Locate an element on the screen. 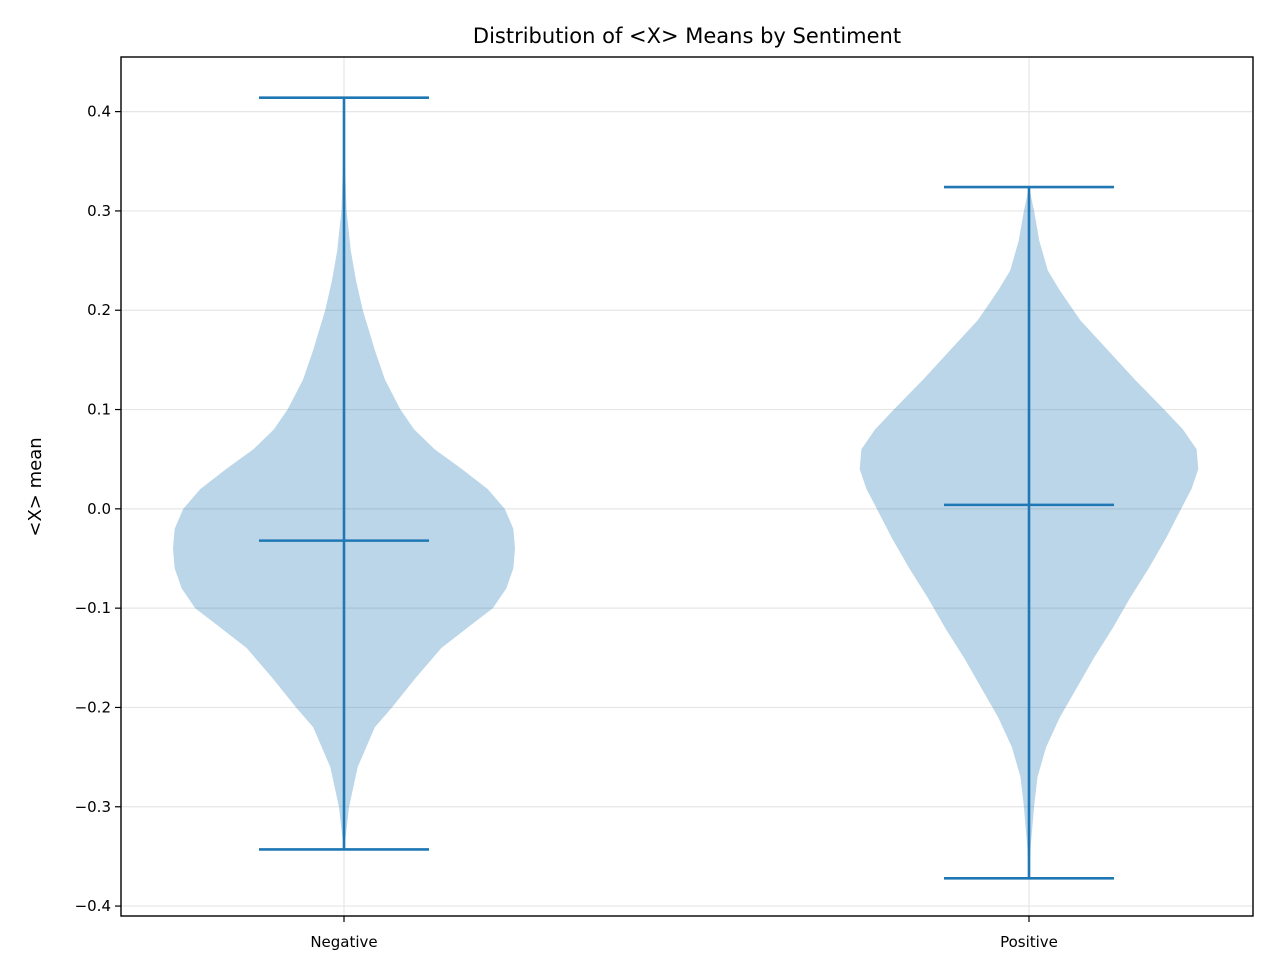 This screenshot has width=1275, height=975. y-tick-label: 0.2 is located at coordinates (99, 310).